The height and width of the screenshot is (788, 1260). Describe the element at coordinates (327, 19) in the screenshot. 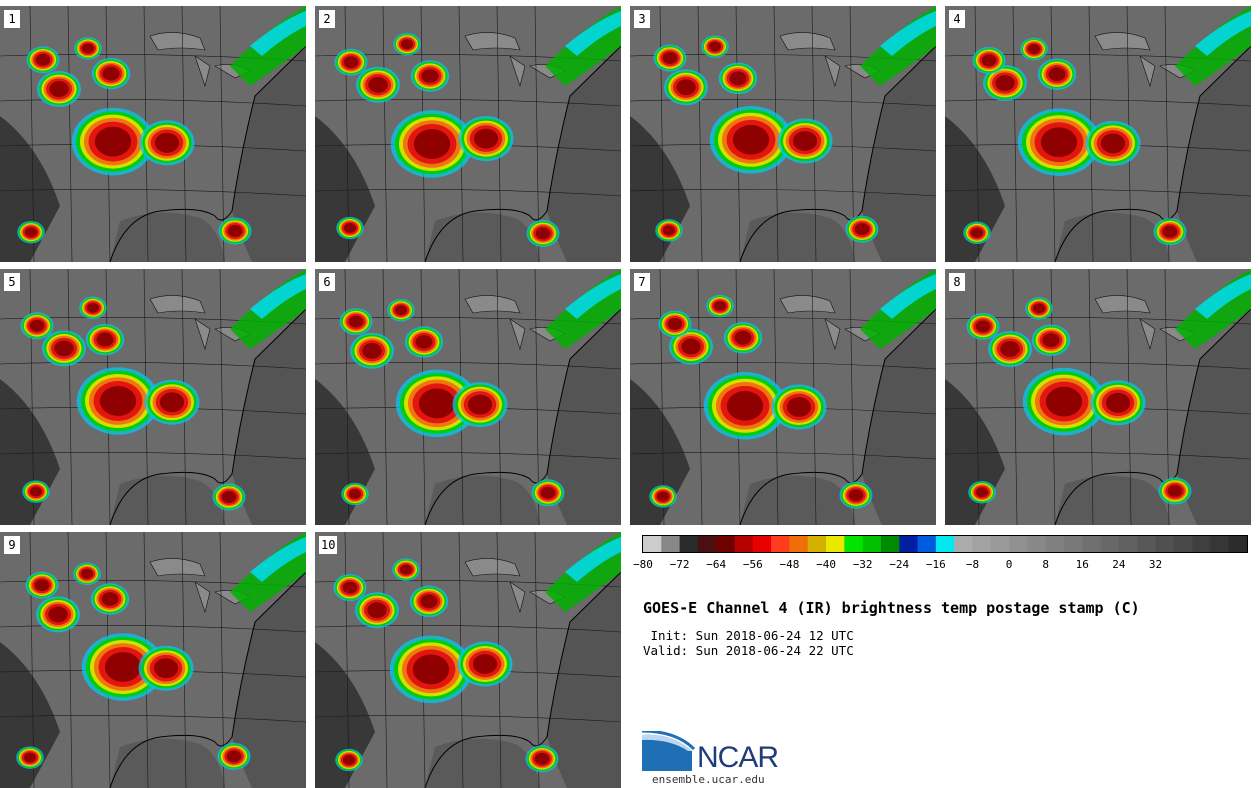

I see `panel-number: 2` at that location.